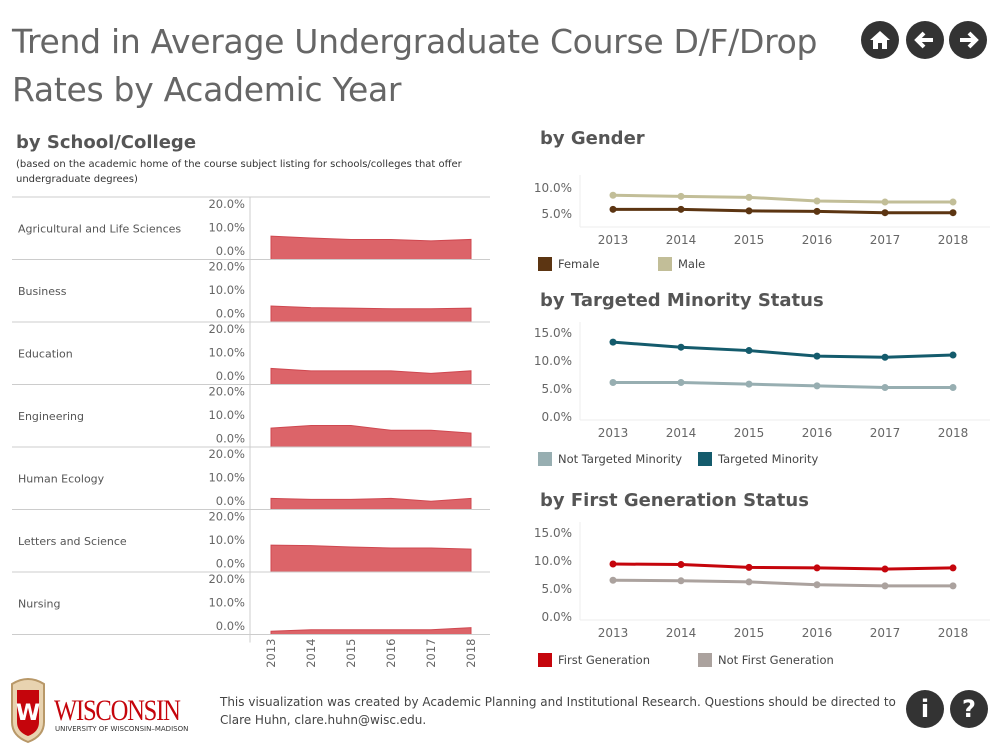 This screenshot has width=1000, height=750. I want to click on area-human-ecology, so click(371, 503).